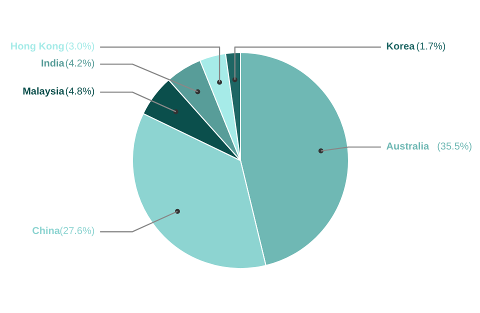  Describe the element at coordinates (52, 64) in the screenshot. I see `slice-label: India` at that location.